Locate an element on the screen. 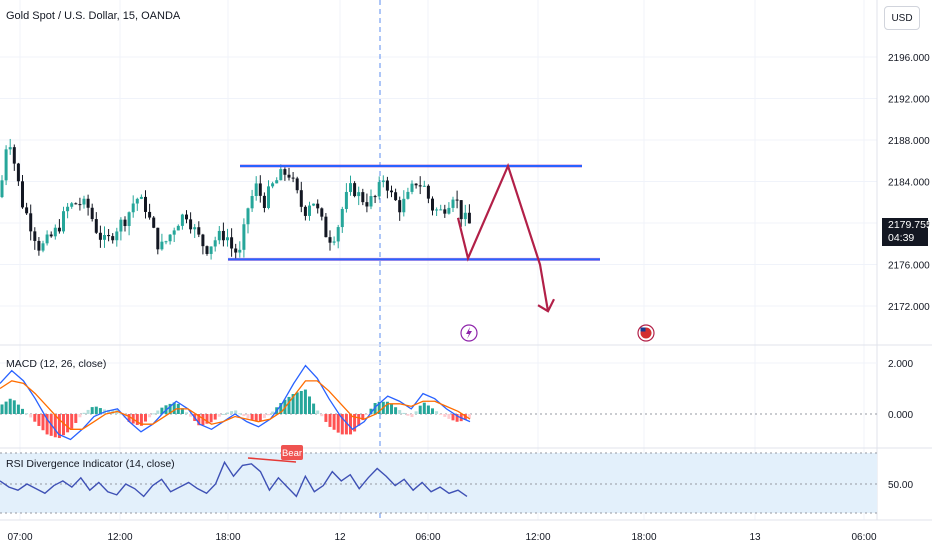 The height and width of the screenshot is (550, 932). macd-line is located at coordinates (235, 402).